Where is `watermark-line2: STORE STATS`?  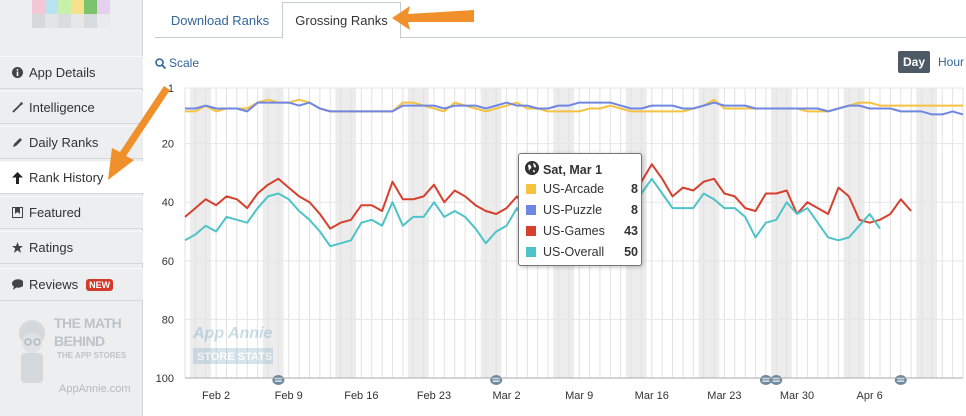
watermark-line2: STORE STATS is located at coordinates (234, 357).